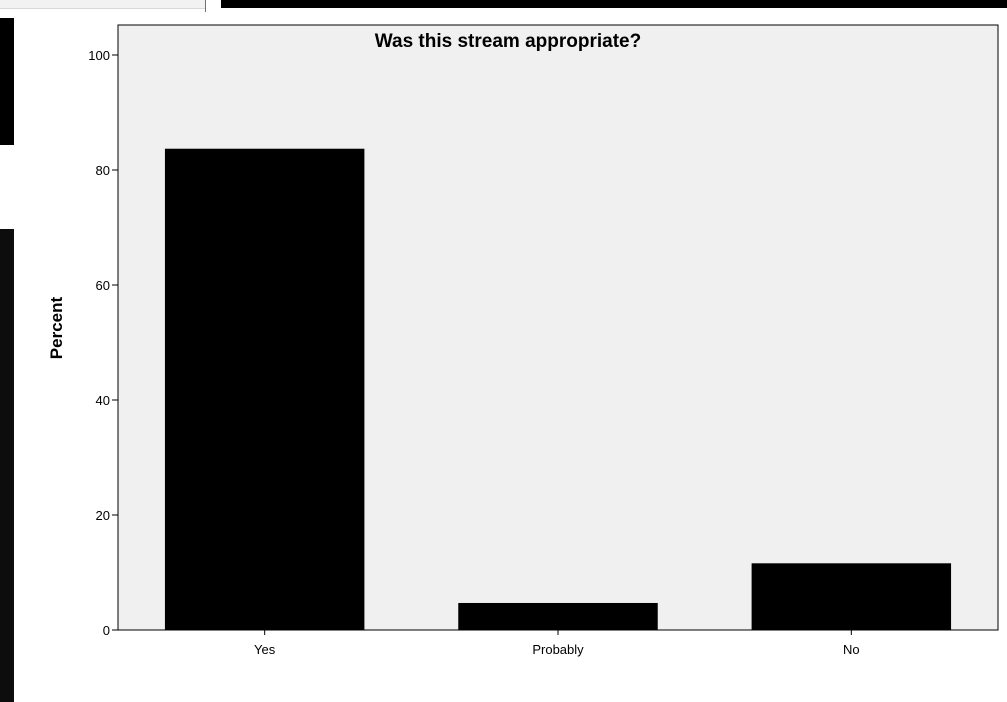 The width and height of the screenshot is (1007, 702). What do you see at coordinates (103, 170) in the screenshot?
I see `y-tick-label: 80` at bounding box center [103, 170].